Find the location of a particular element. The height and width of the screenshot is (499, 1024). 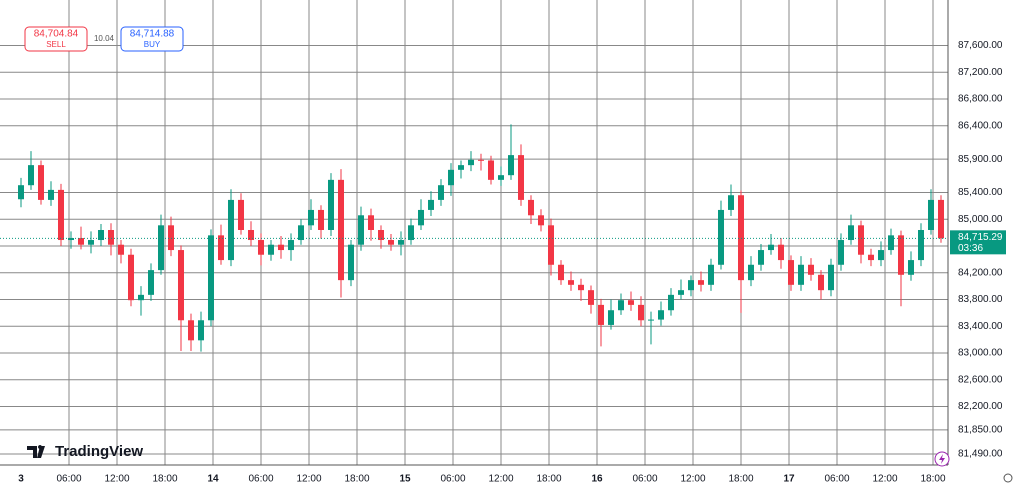

y-tick-label: 87,600.00 is located at coordinates (980, 45).